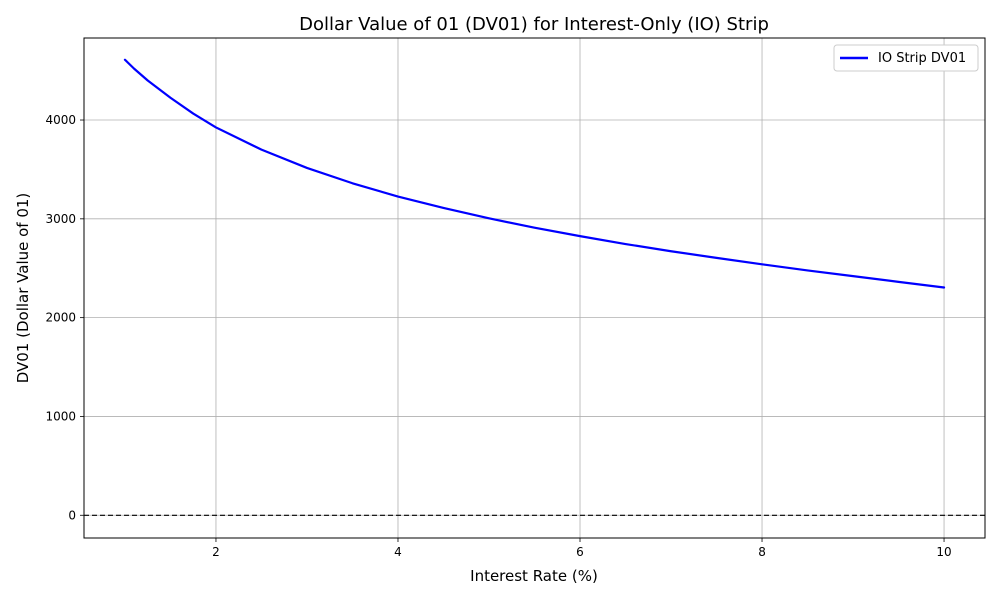 This screenshot has height=604, width=1000. I want to click on x-tick-label: 6, so click(580, 552).